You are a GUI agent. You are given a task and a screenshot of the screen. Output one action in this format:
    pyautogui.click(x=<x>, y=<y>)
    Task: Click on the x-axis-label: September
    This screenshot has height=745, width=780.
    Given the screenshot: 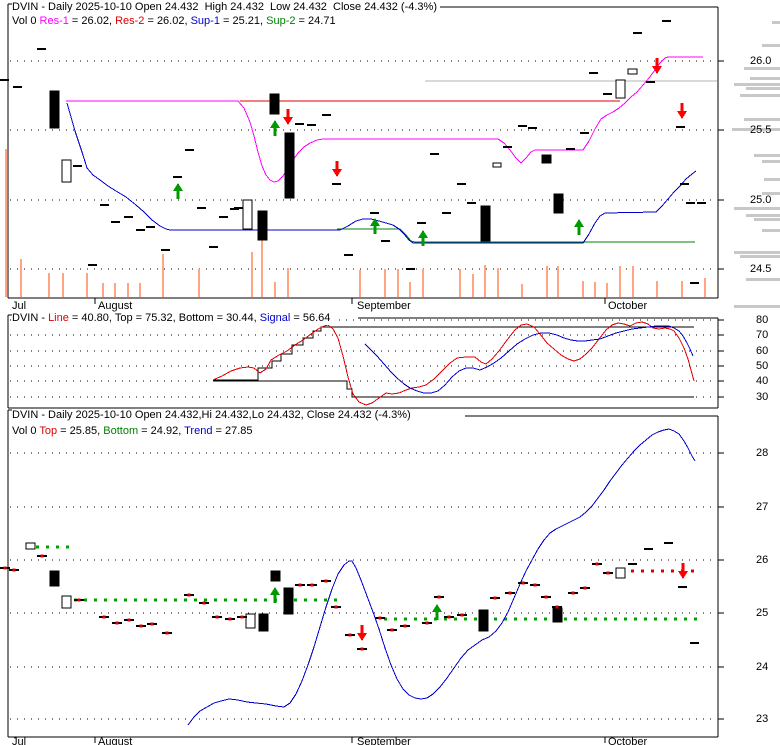 What is the action you would take?
    pyautogui.click(x=384, y=306)
    